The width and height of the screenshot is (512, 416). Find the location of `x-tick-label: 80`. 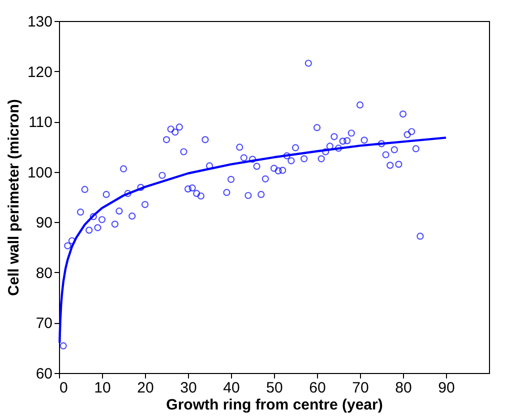

x-tick-label: 80 is located at coordinates (403, 388).